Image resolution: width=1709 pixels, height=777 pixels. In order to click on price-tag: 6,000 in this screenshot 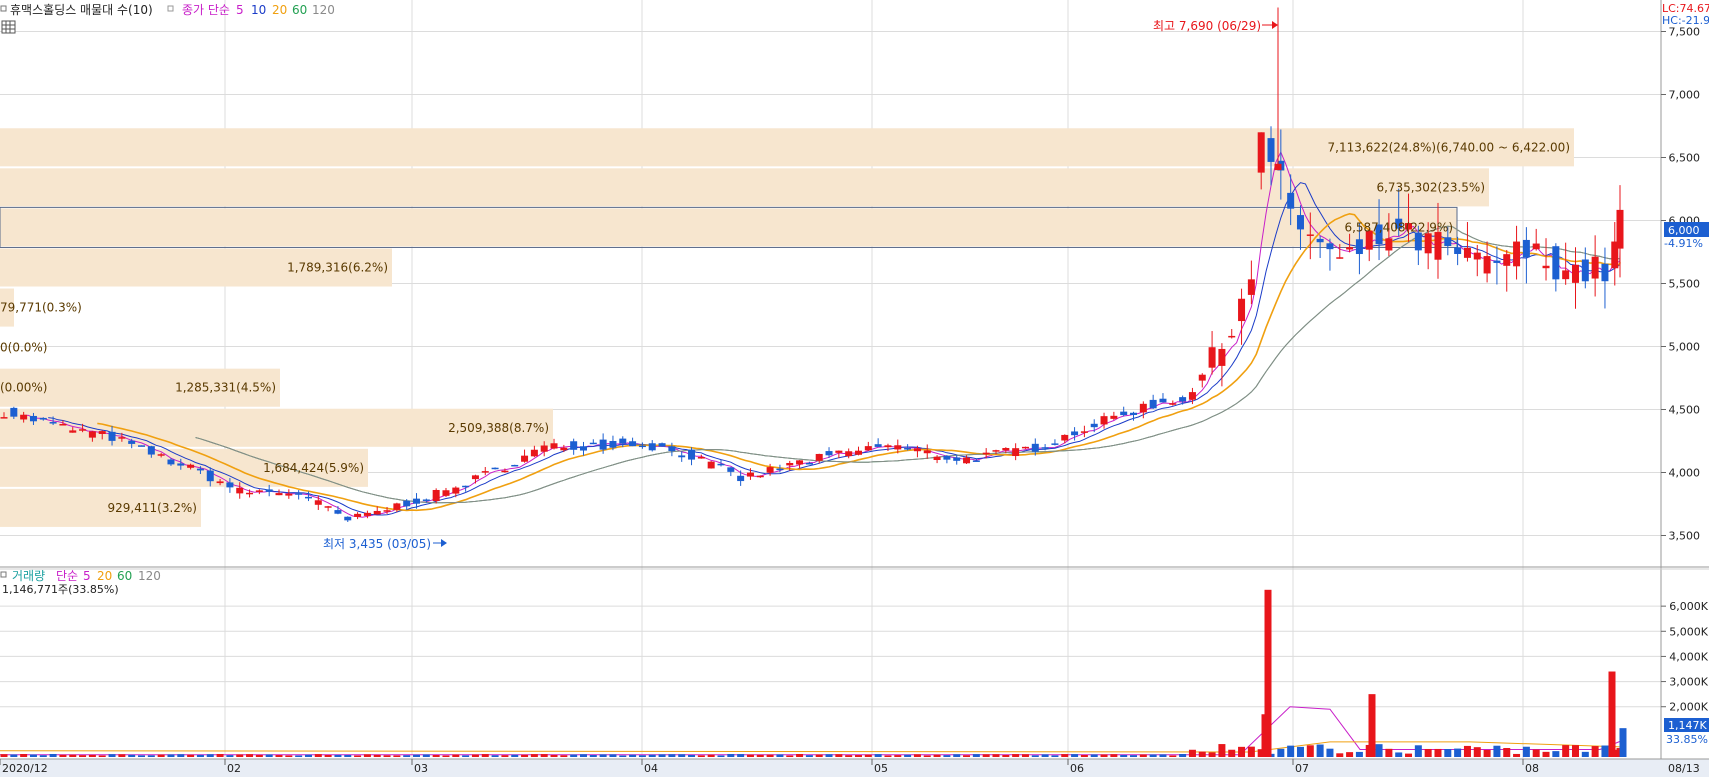, I will do `click(1684, 230)`.